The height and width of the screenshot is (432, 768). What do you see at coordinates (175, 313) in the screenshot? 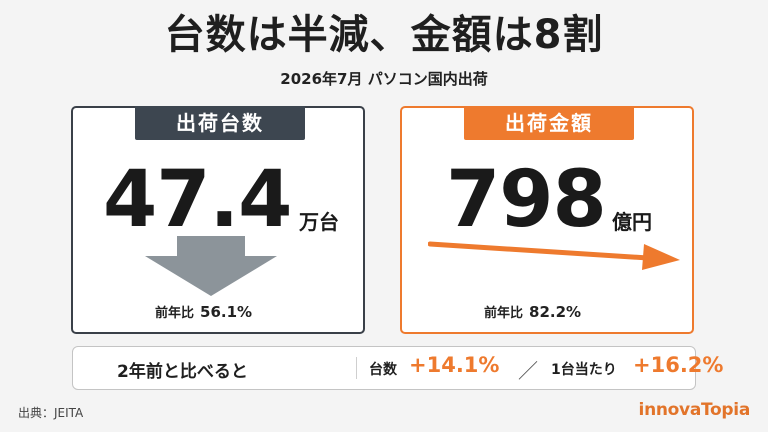
I see `units-yoy-label: 前年比` at bounding box center [175, 313].